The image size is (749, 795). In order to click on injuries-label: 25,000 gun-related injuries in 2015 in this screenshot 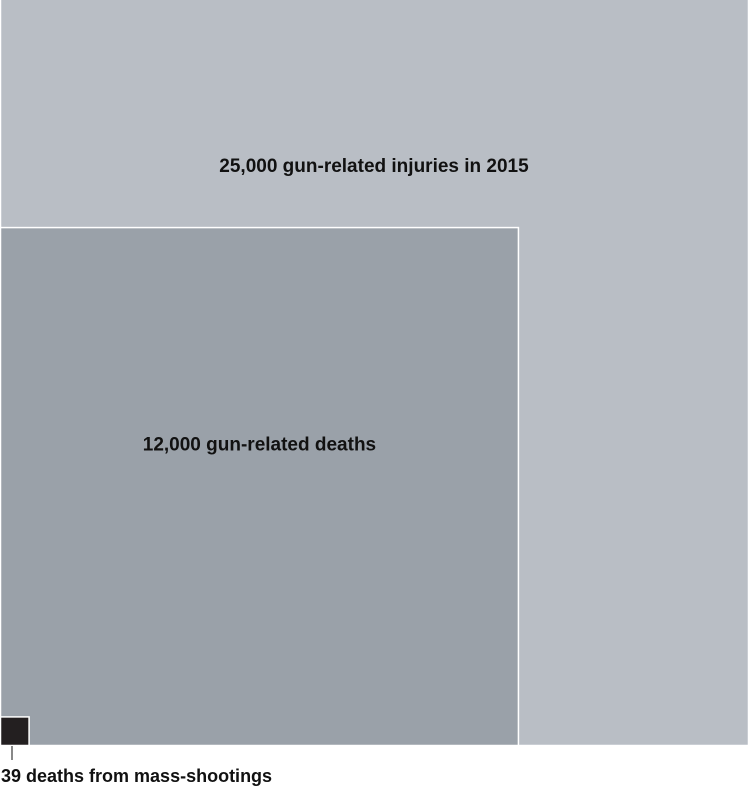, I will do `click(374, 166)`.